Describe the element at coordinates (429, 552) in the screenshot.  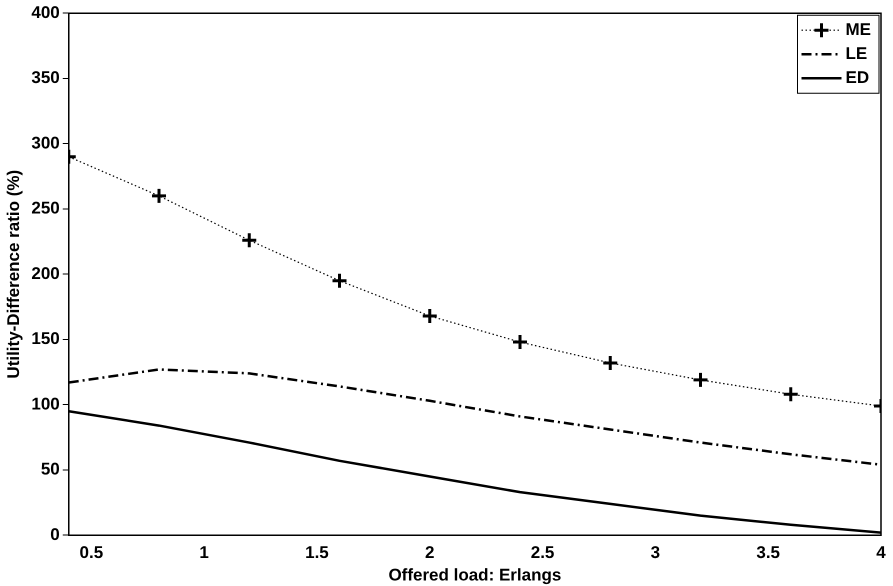
I see `x-tick-label: 2` at that location.